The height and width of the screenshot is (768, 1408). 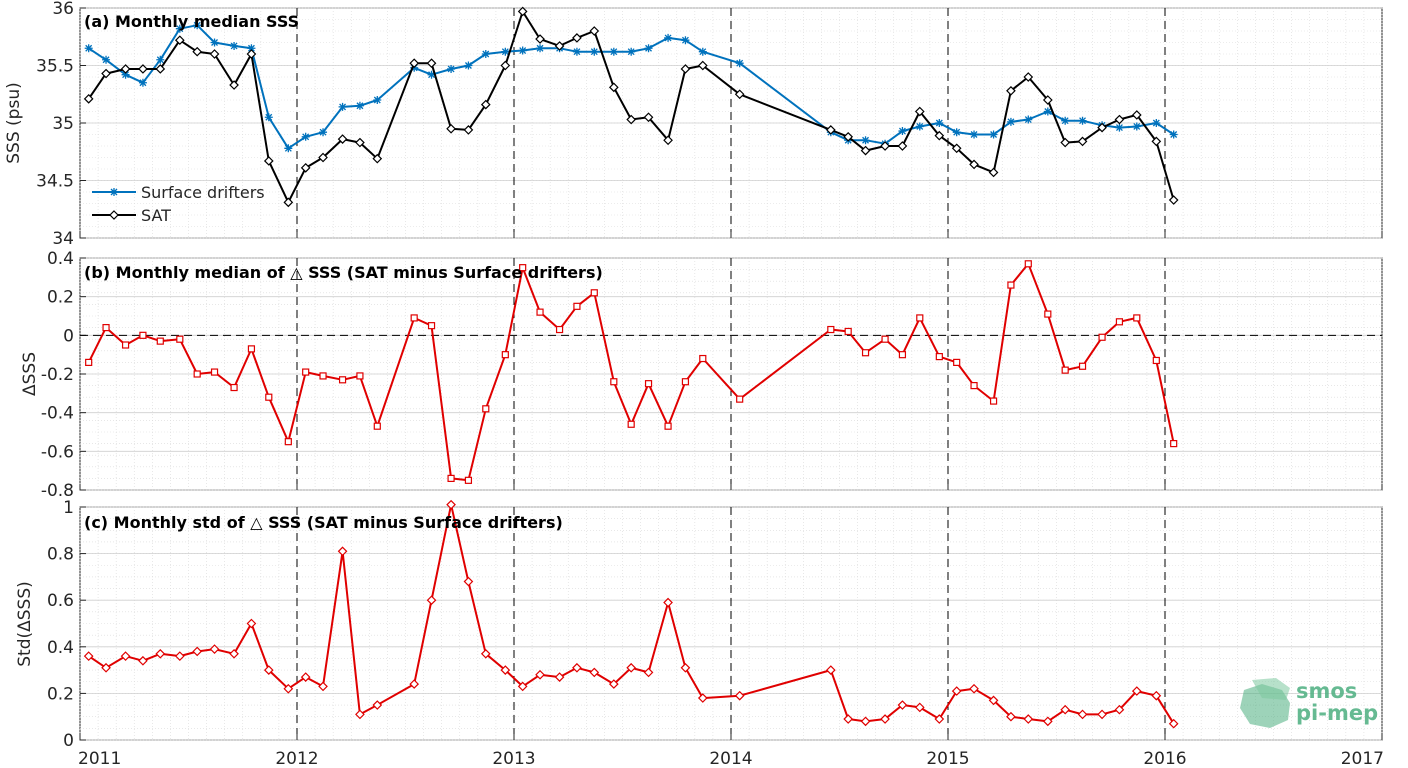 I want to click on logo-mark-inner, so click(x=1271, y=689).